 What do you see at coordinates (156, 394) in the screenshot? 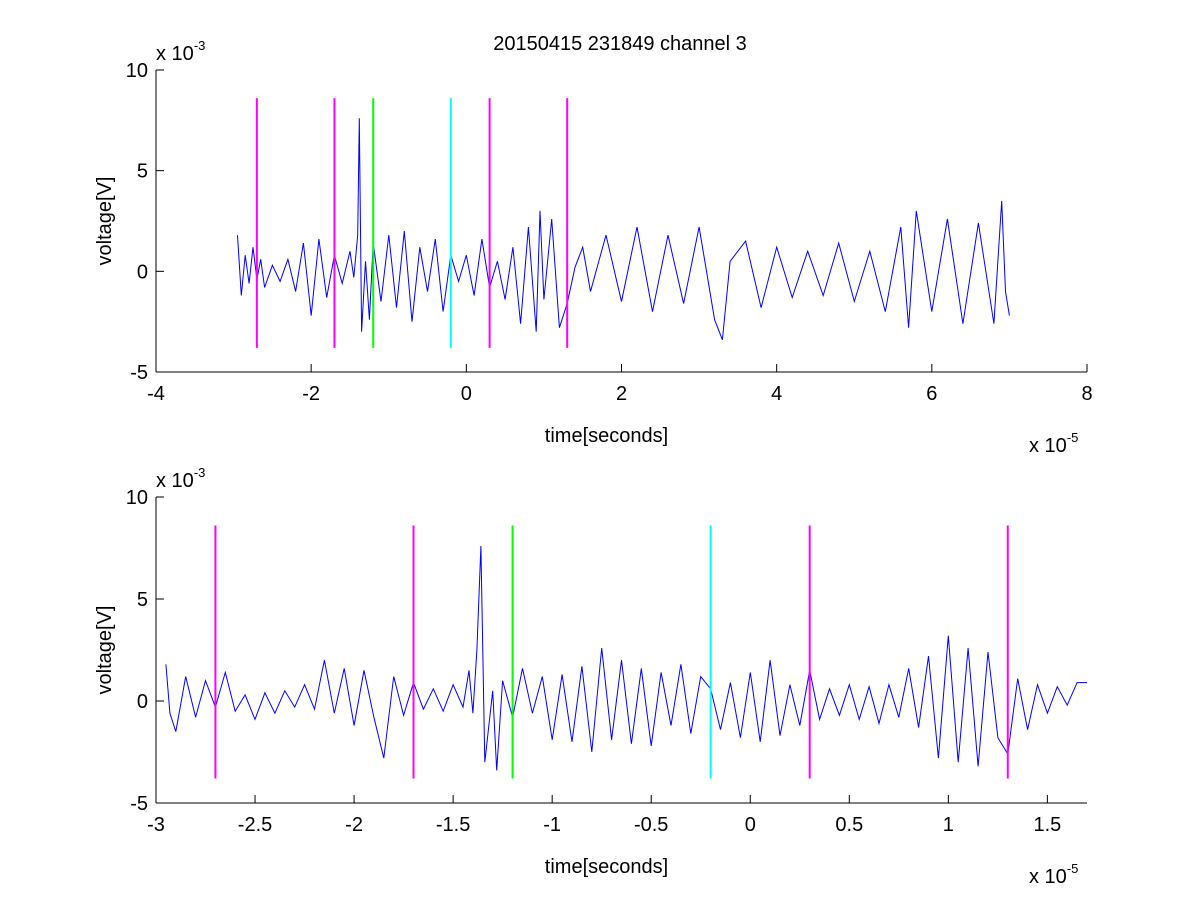
I see `x-tick-label: -4` at bounding box center [156, 394].